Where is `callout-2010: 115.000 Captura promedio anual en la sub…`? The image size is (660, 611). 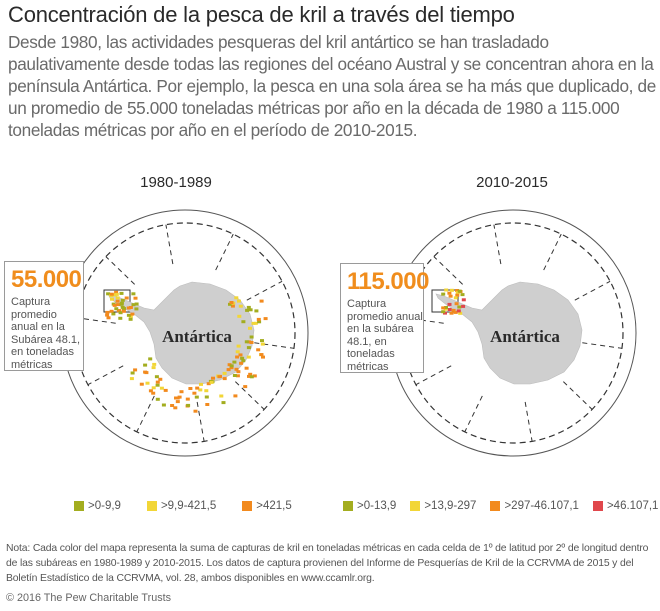
callout-2010: 115.000 Captura promedio anual en la sub… is located at coordinates (384, 318).